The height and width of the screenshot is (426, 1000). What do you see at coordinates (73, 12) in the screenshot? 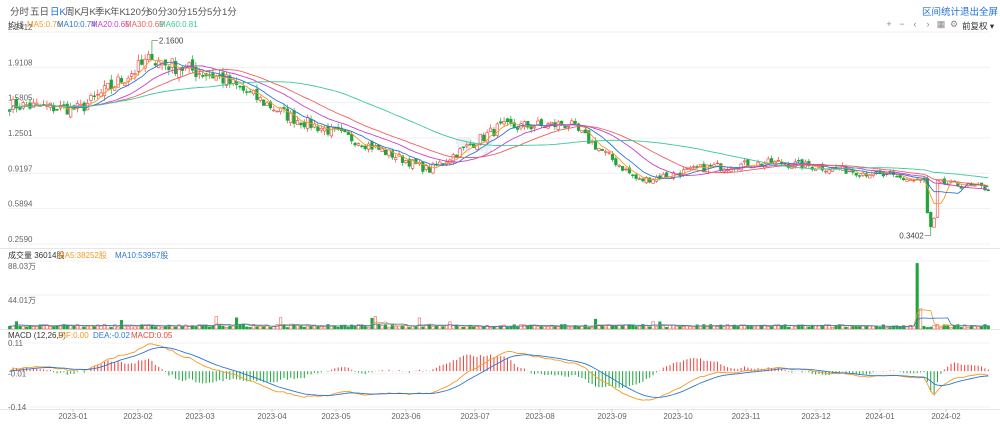
I see `period-tab: 周K` at bounding box center [73, 12].